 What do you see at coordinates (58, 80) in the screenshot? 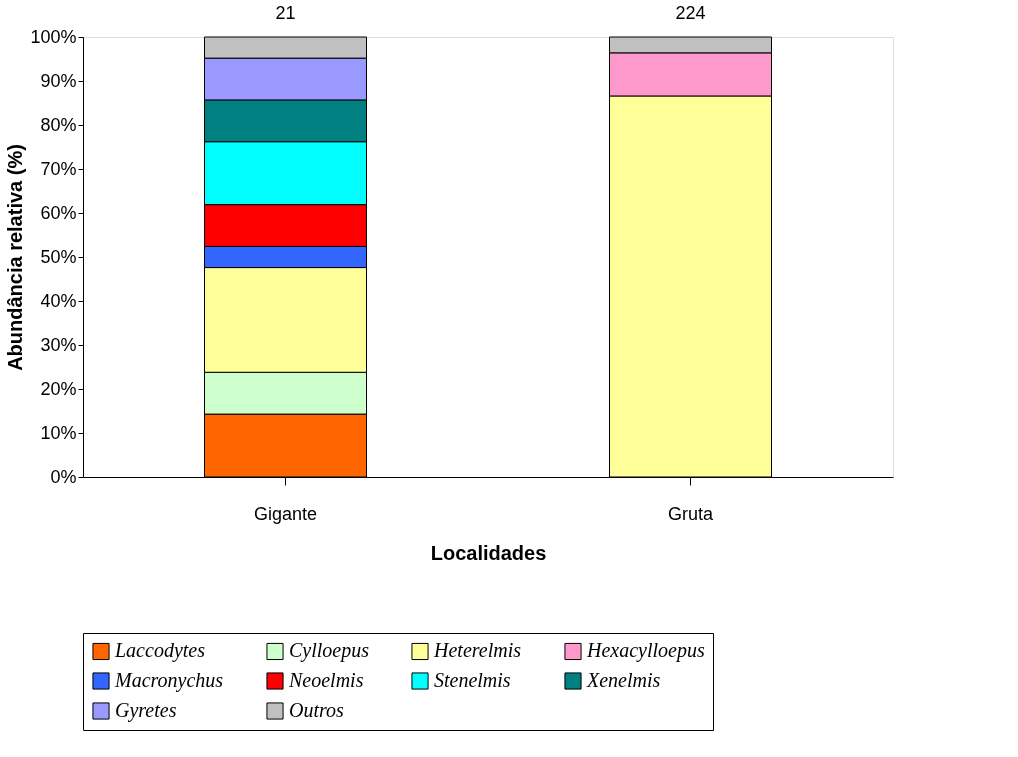
I see `y-tick-label: 90%` at bounding box center [58, 80].